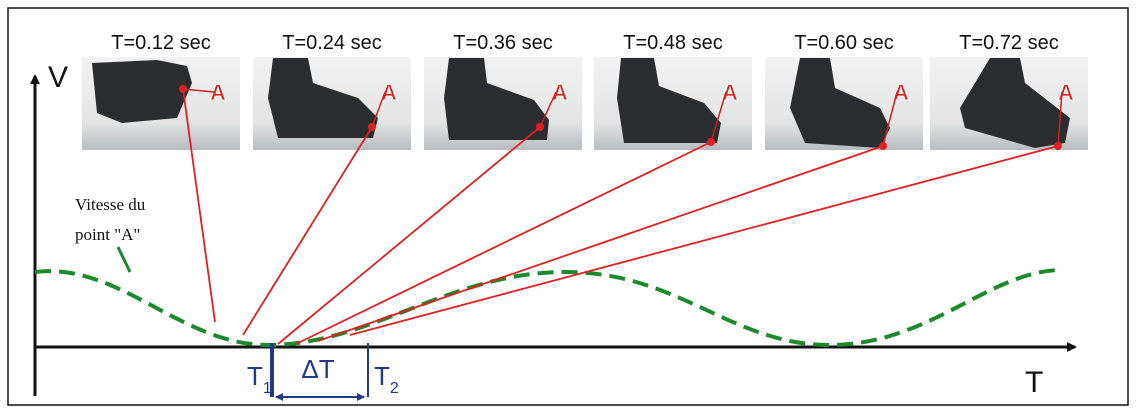 This screenshot has height=412, width=1136. Describe the element at coordinates (1009, 43) in the screenshot. I see `frame-label: T=0.72 sec` at that location.